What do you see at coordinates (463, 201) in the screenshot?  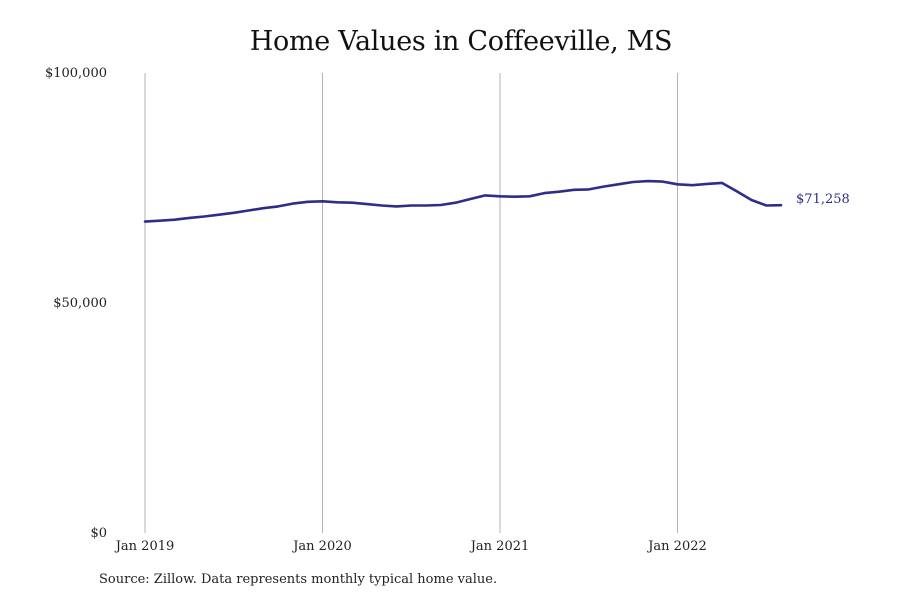 I see `series-line` at bounding box center [463, 201].